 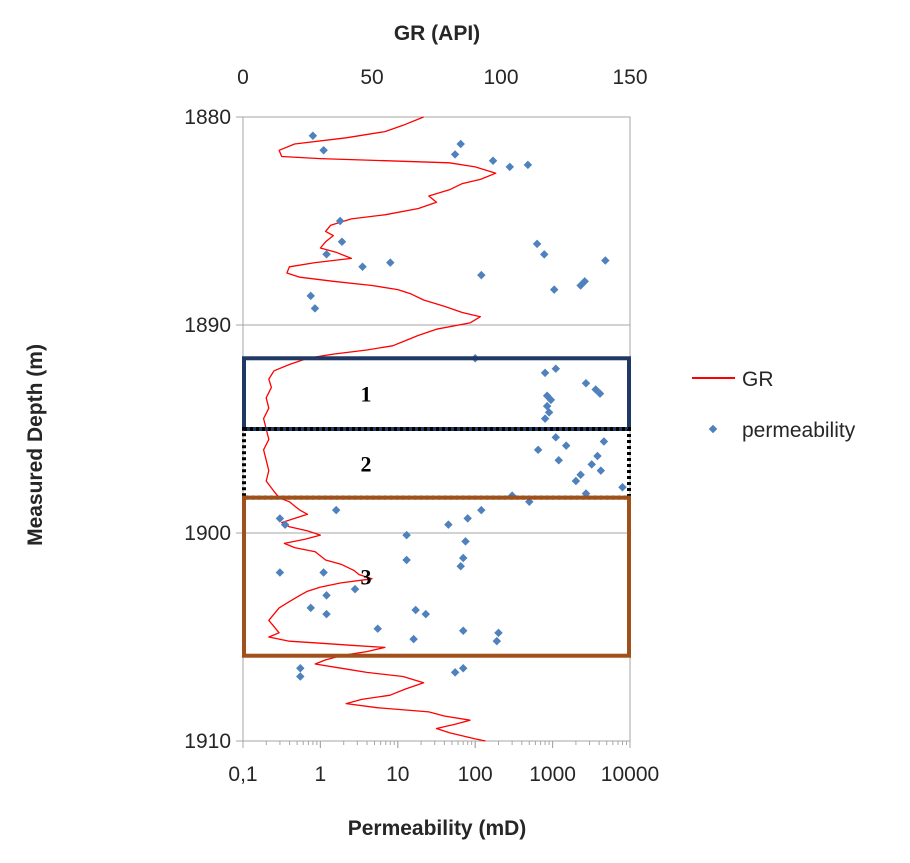 I want to click on zone-boxes: 1 2 3, so click(x=436, y=507).